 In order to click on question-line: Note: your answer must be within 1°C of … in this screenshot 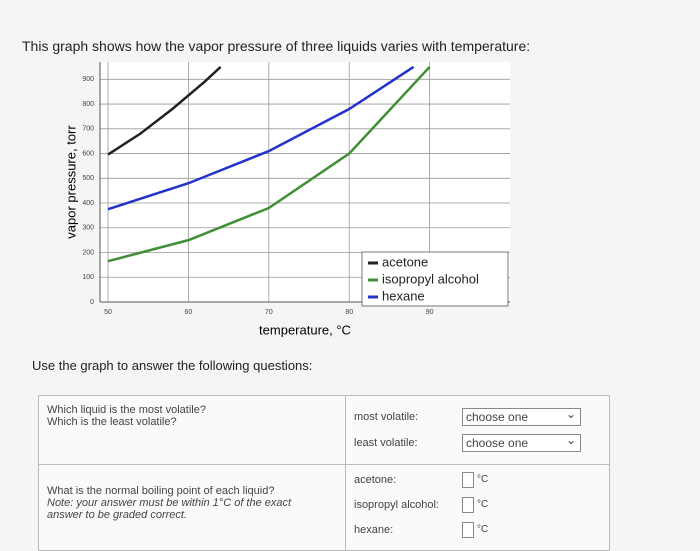, I will do `click(169, 503)`.